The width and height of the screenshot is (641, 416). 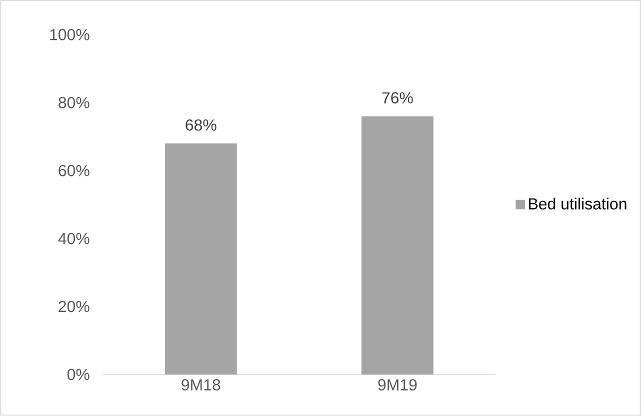 What do you see at coordinates (577, 204) in the screenshot?
I see `legend-label: Bed utilisation` at bounding box center [577, 204].